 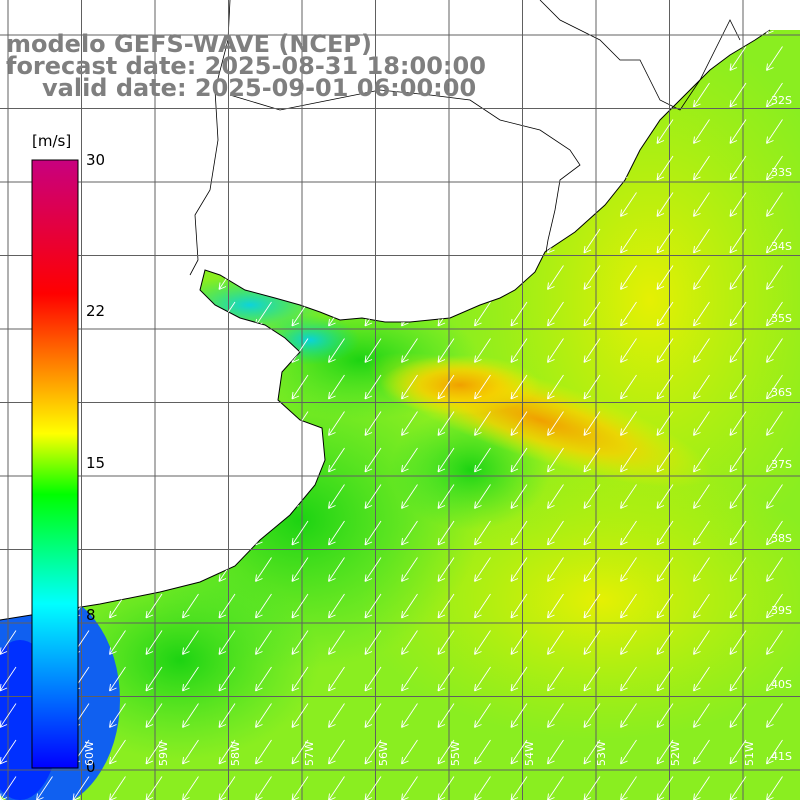 What do you see at coordinates (781, 100) in the screenshot?
I see `lat-label: 32S` at bounding box center [781, 100].